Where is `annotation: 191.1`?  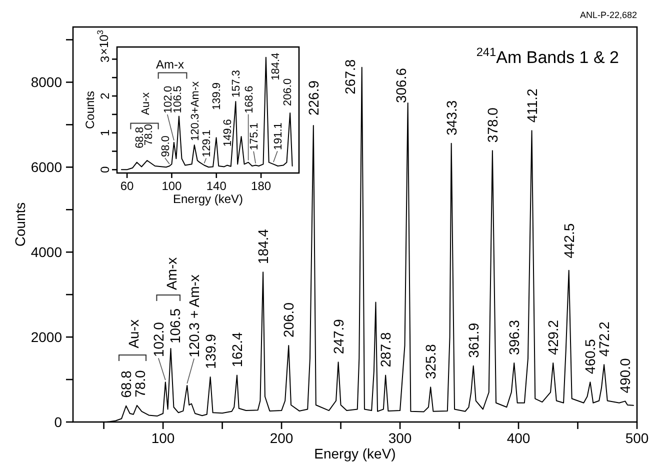 annotation: 191.1 is located at coordinates (278, 136).